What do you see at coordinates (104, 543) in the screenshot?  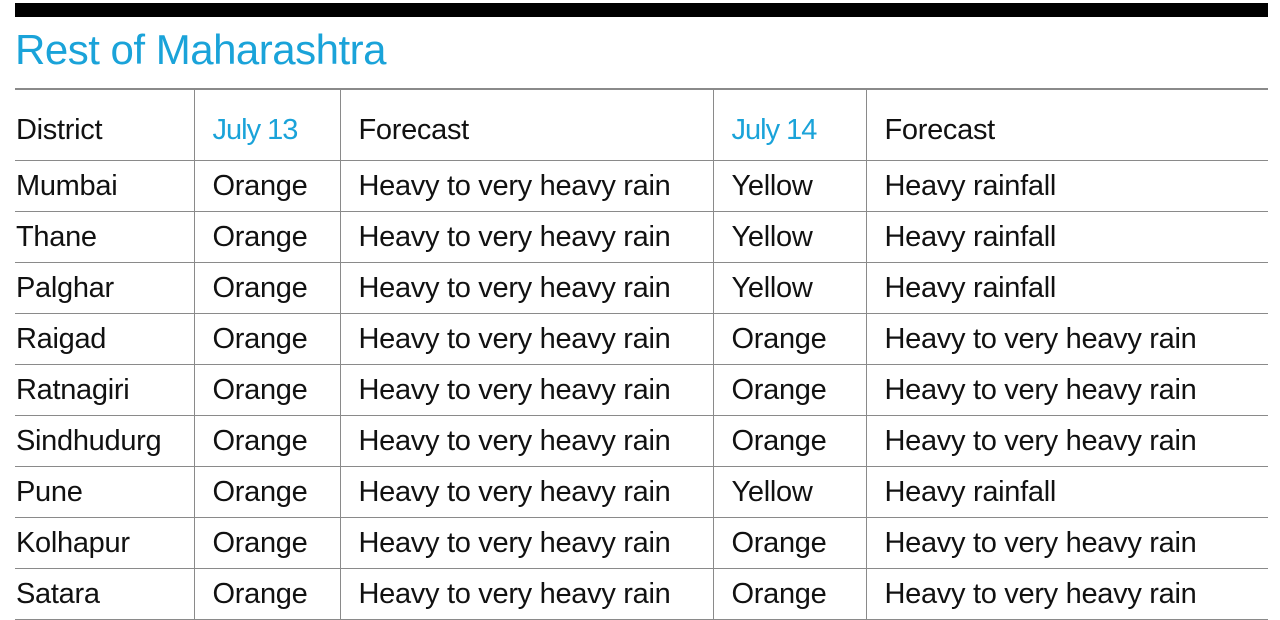 I see `district-cell: Kolhapur` at bounding box center [104, 543].